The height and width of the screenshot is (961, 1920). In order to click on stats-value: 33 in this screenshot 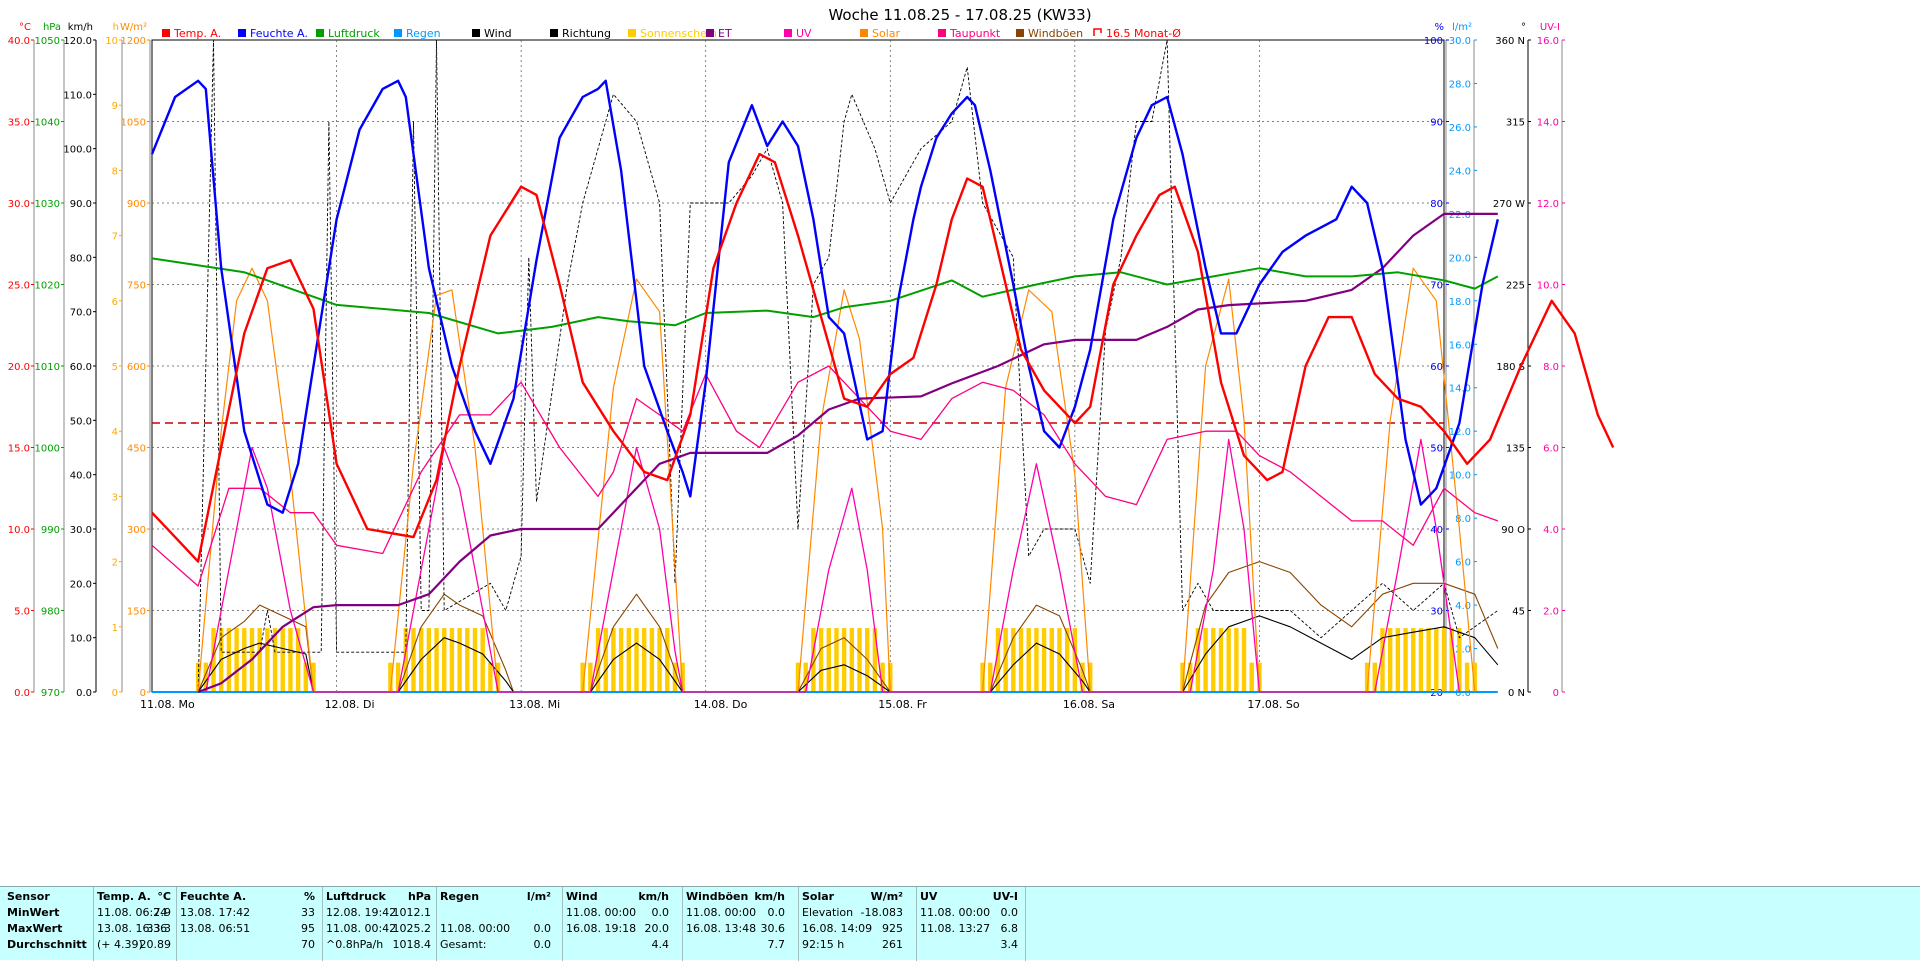, I will do `click(308, 912)`.